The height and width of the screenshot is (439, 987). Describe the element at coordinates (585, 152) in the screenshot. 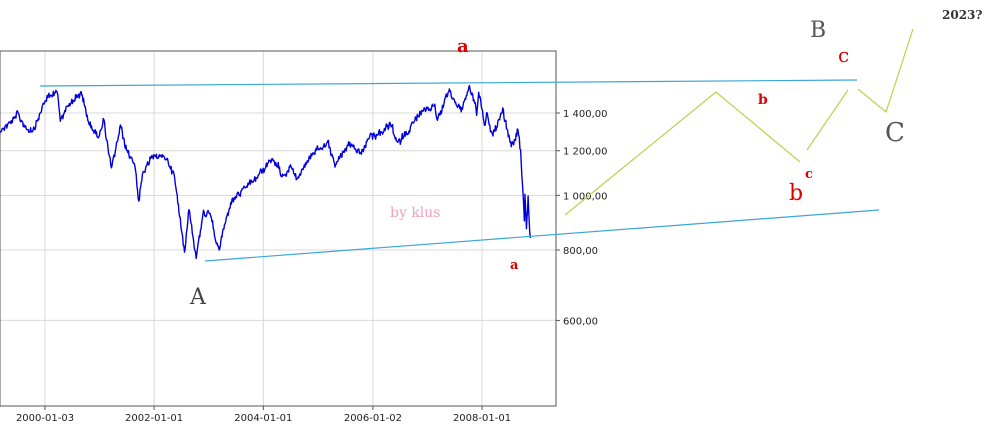

I see `y-tick-label: 1 200,00` at that location.